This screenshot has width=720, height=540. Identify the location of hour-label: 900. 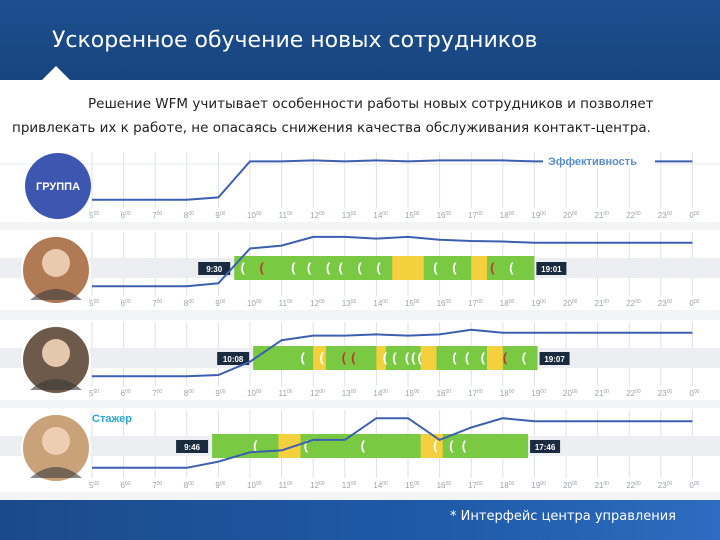
(220, 485).